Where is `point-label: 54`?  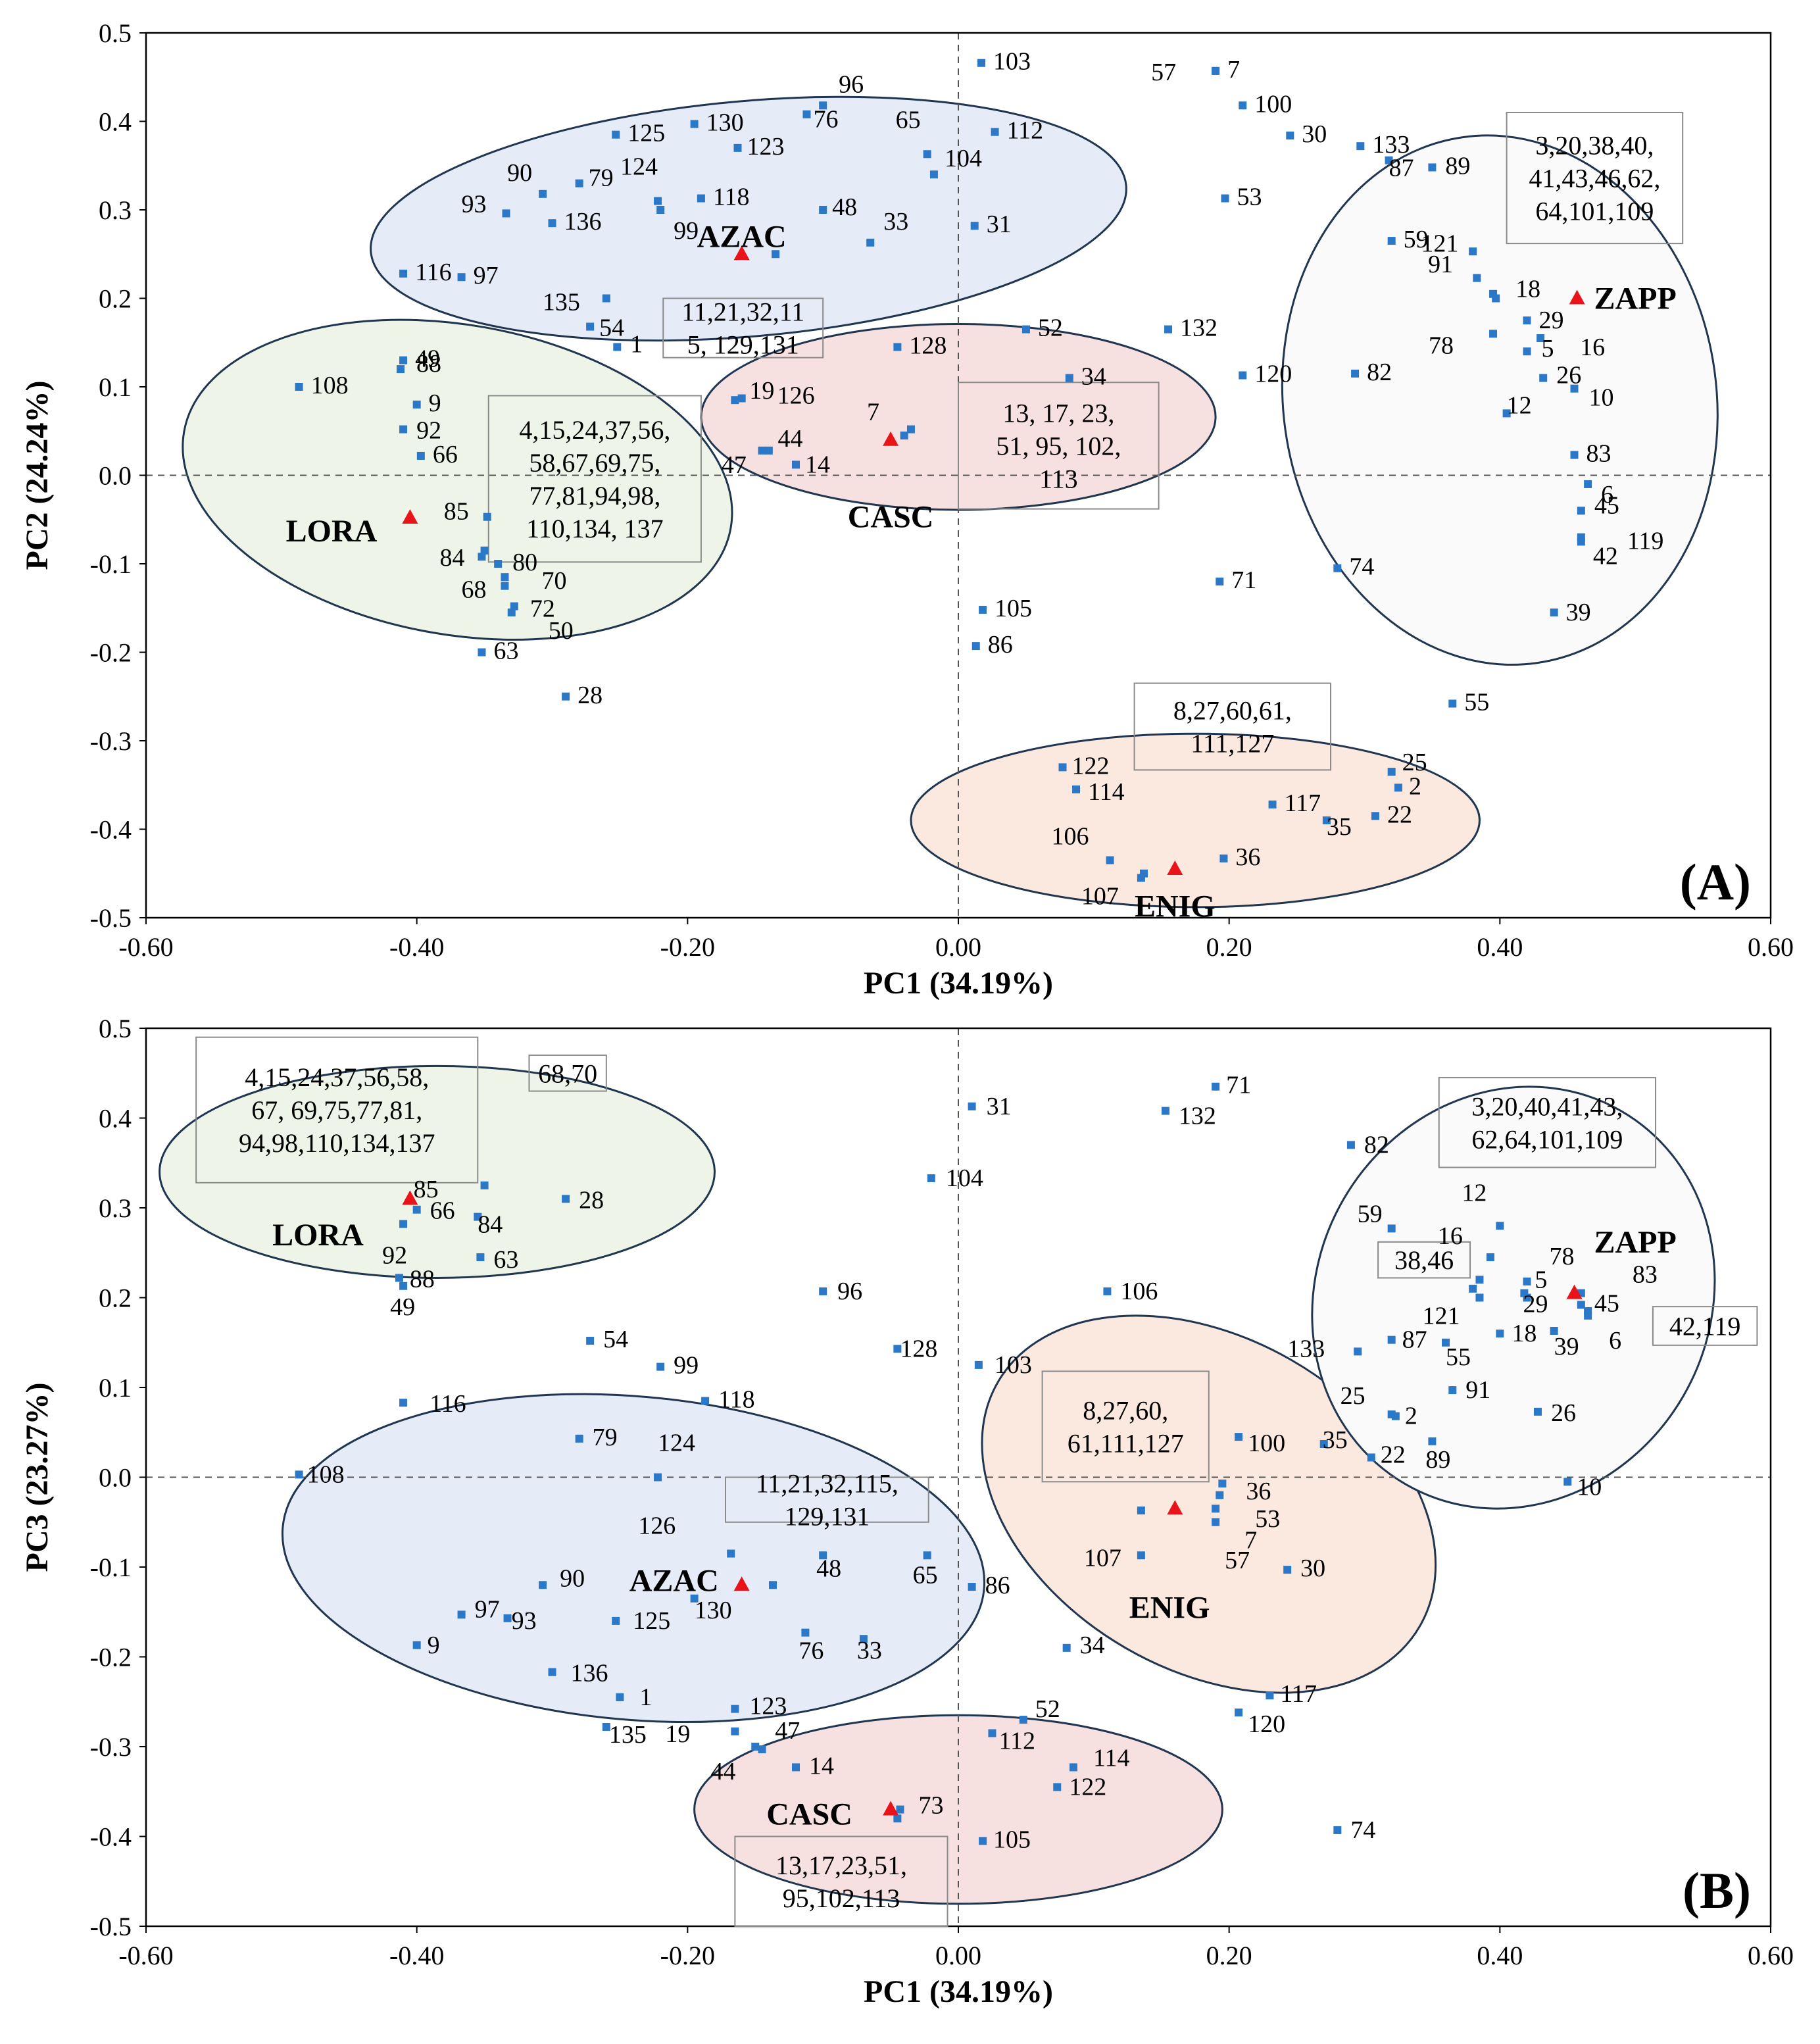 point-label: 54 is located at coordinates (615, 1339).